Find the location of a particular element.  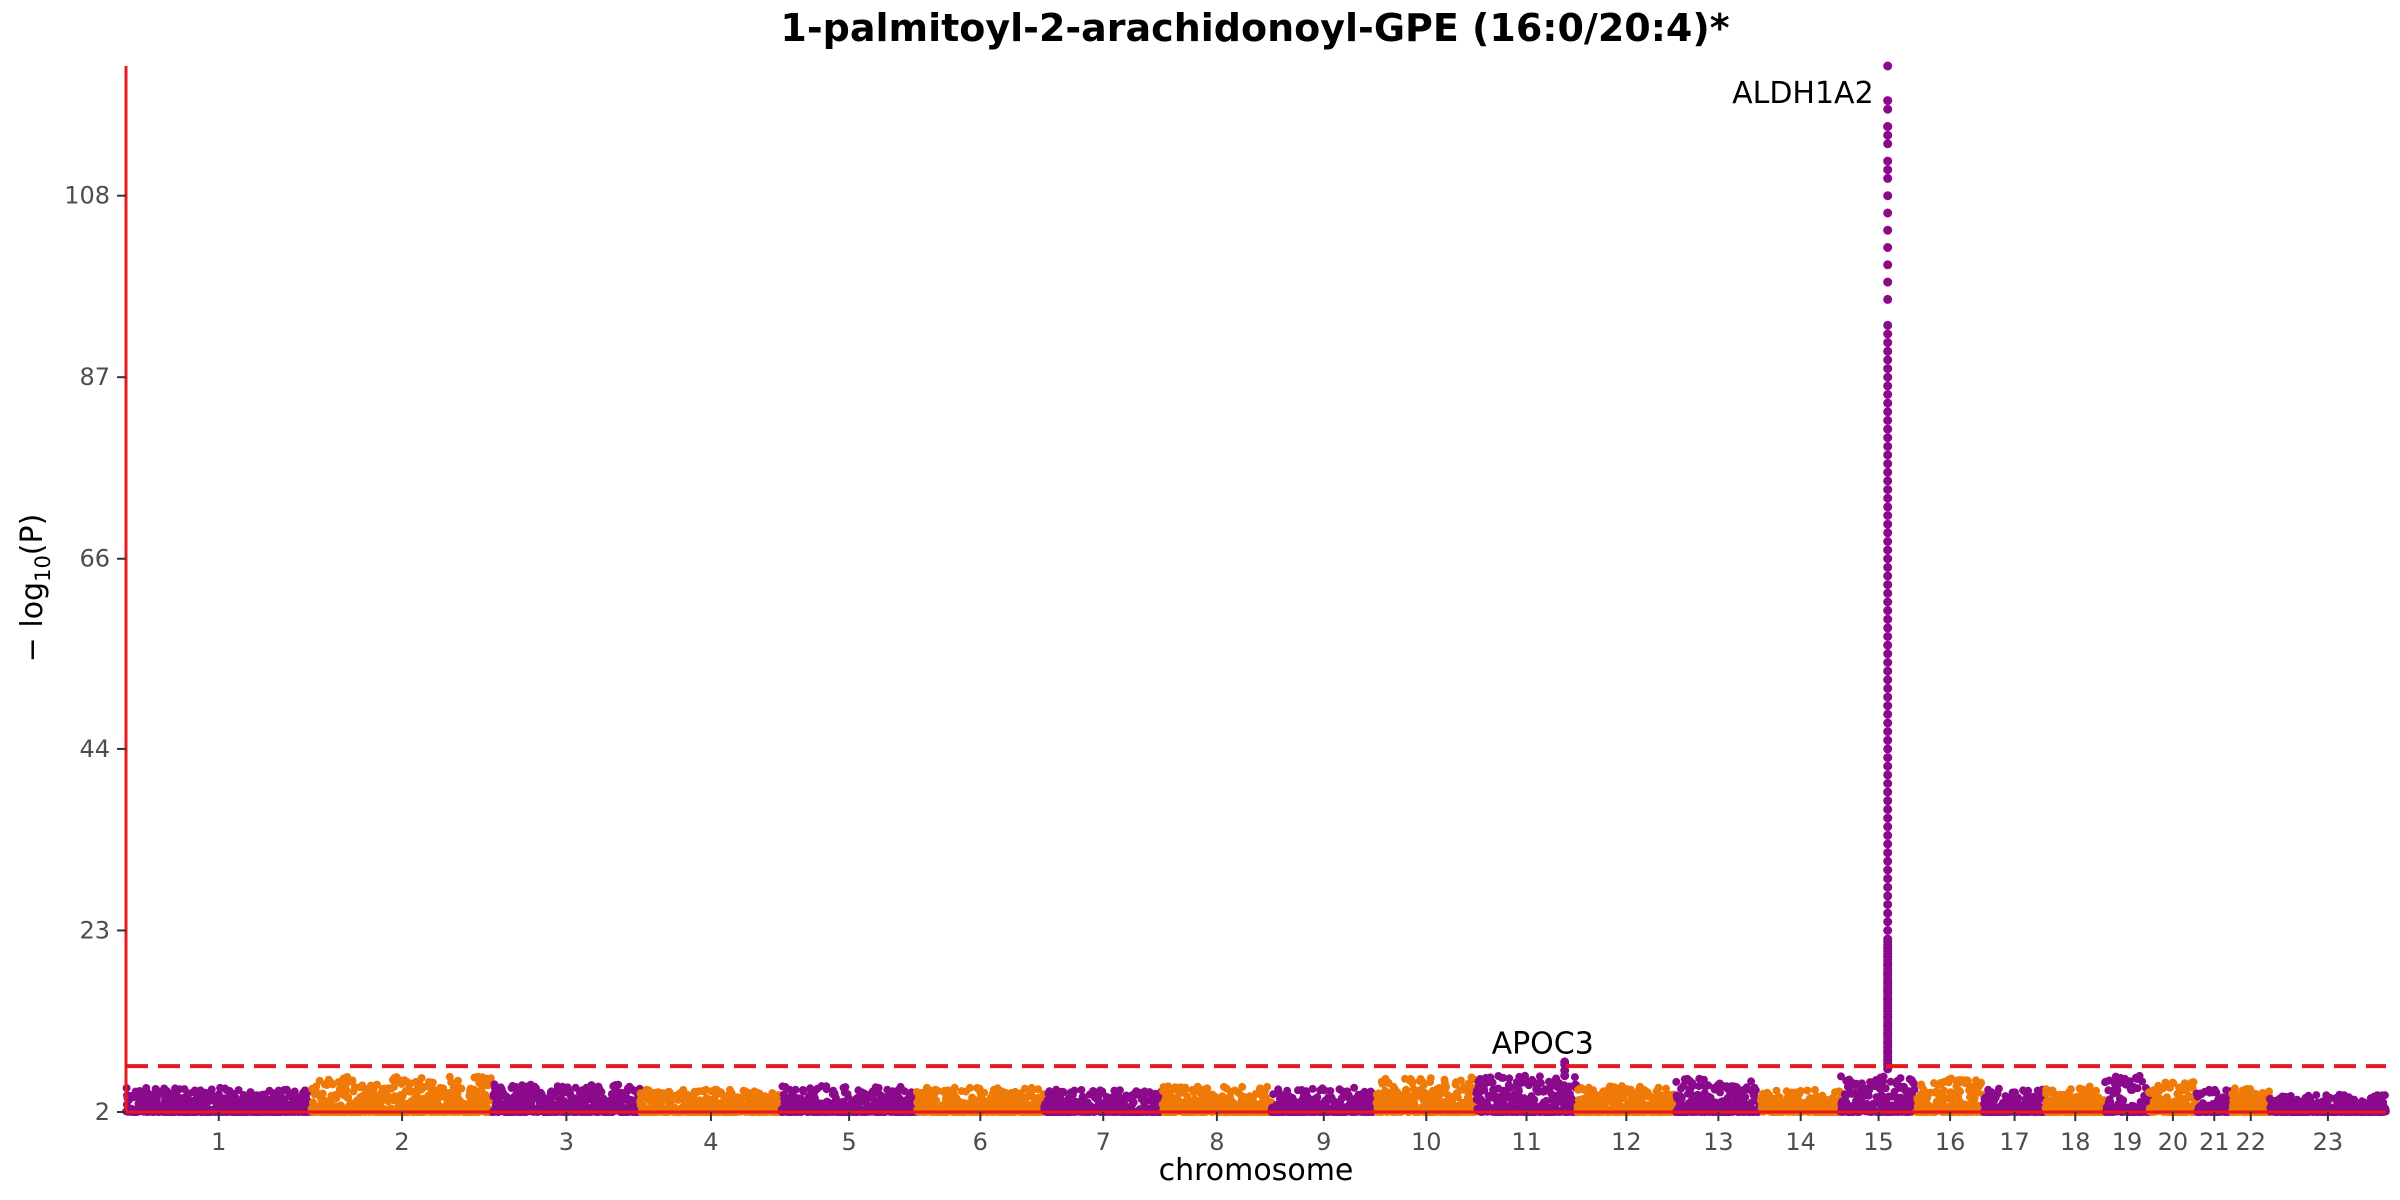

chromosome-10-points is located at coordinates (1426, 1094).